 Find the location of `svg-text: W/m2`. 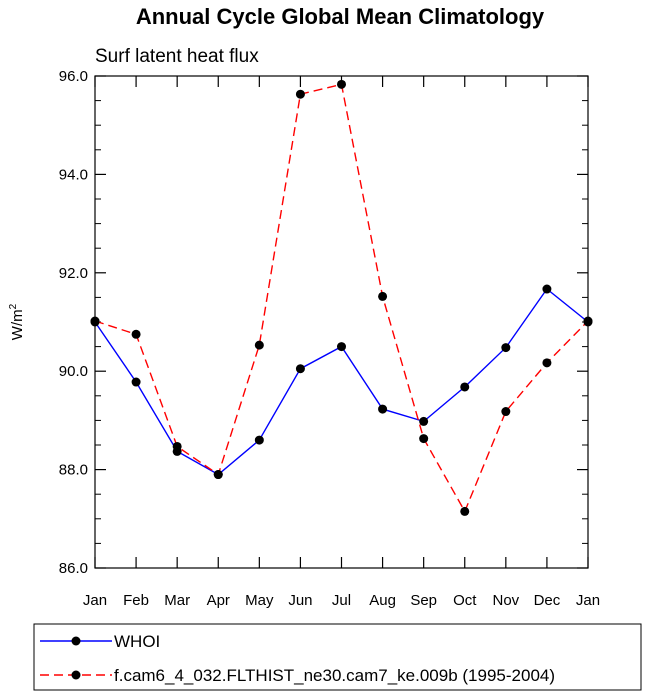

svg-text: W/m2 is located at coordinates (17, 321).